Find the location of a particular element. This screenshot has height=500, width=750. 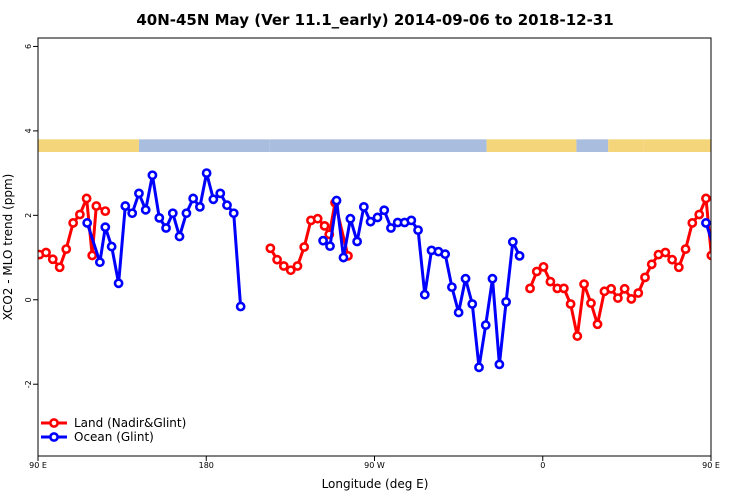

x-tick-label: 180 is located at coordinates (206, 465).